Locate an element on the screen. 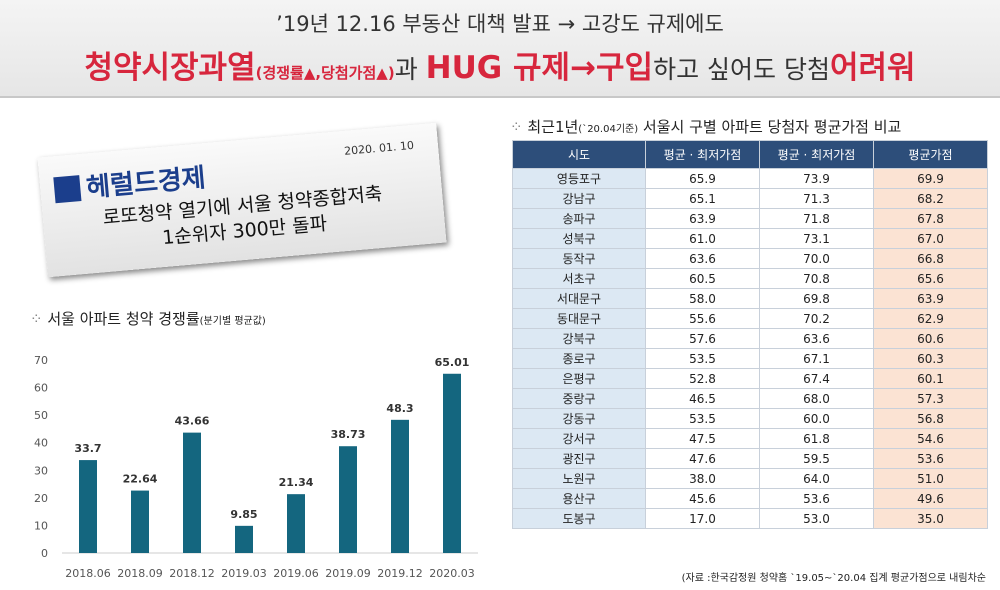  table-row: 용산구 45.6 53.6 49.6 is located at coordinates (750, 498).